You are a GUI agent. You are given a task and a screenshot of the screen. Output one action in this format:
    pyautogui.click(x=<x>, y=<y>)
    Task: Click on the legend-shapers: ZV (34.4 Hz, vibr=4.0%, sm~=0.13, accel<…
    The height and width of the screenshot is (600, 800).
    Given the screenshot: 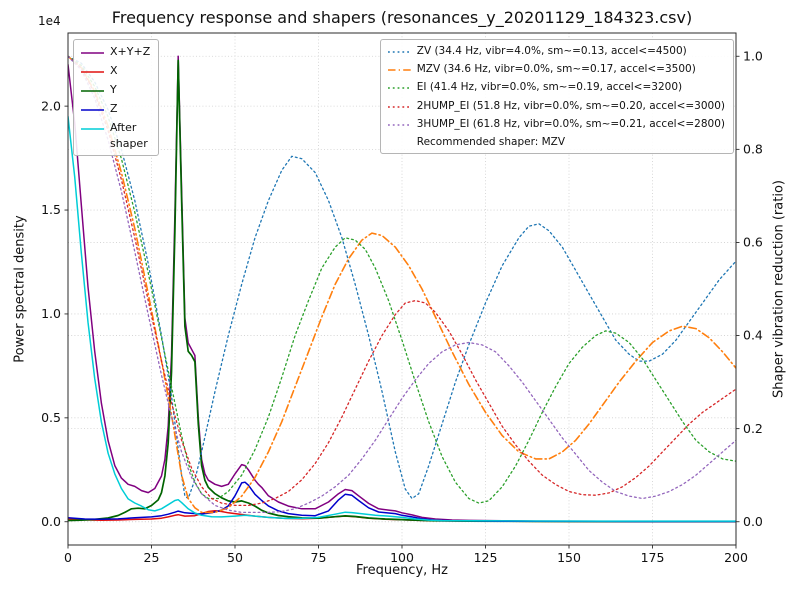 What is the action you would take?
    pyautogui.click(x=556, y=97)
    